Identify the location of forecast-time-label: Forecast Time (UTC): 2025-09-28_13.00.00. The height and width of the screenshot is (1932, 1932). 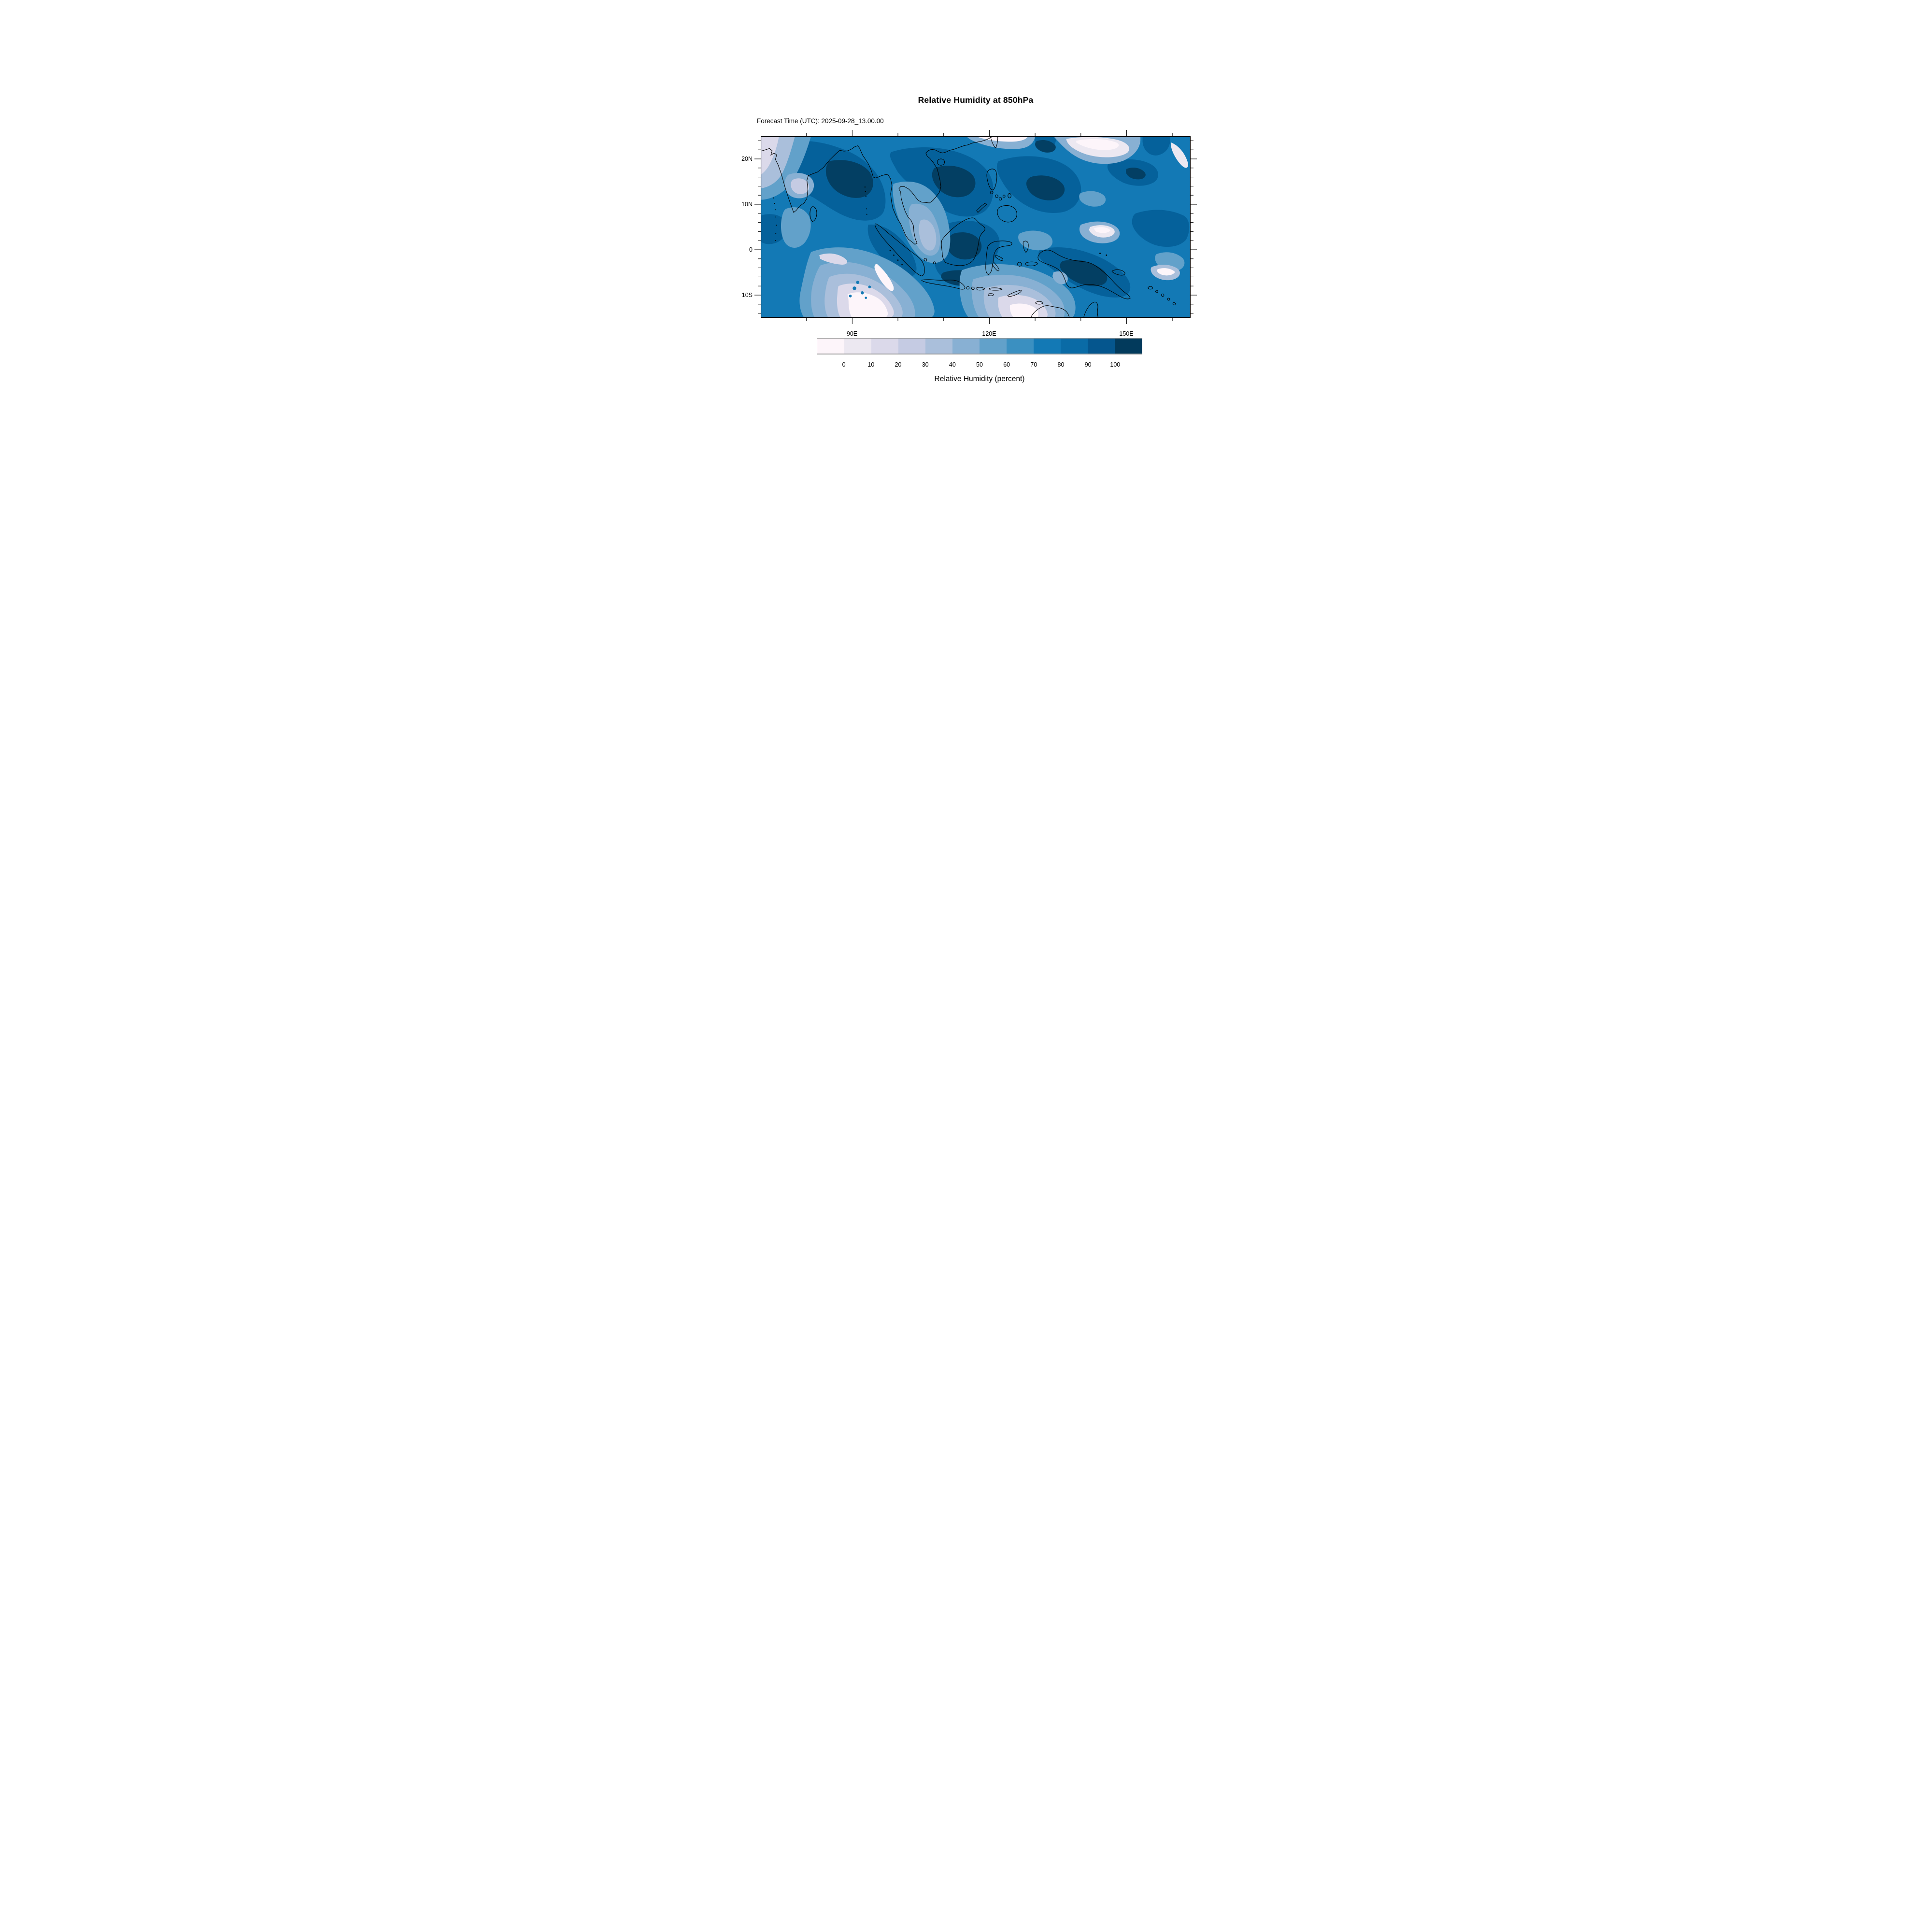
(820, 121).